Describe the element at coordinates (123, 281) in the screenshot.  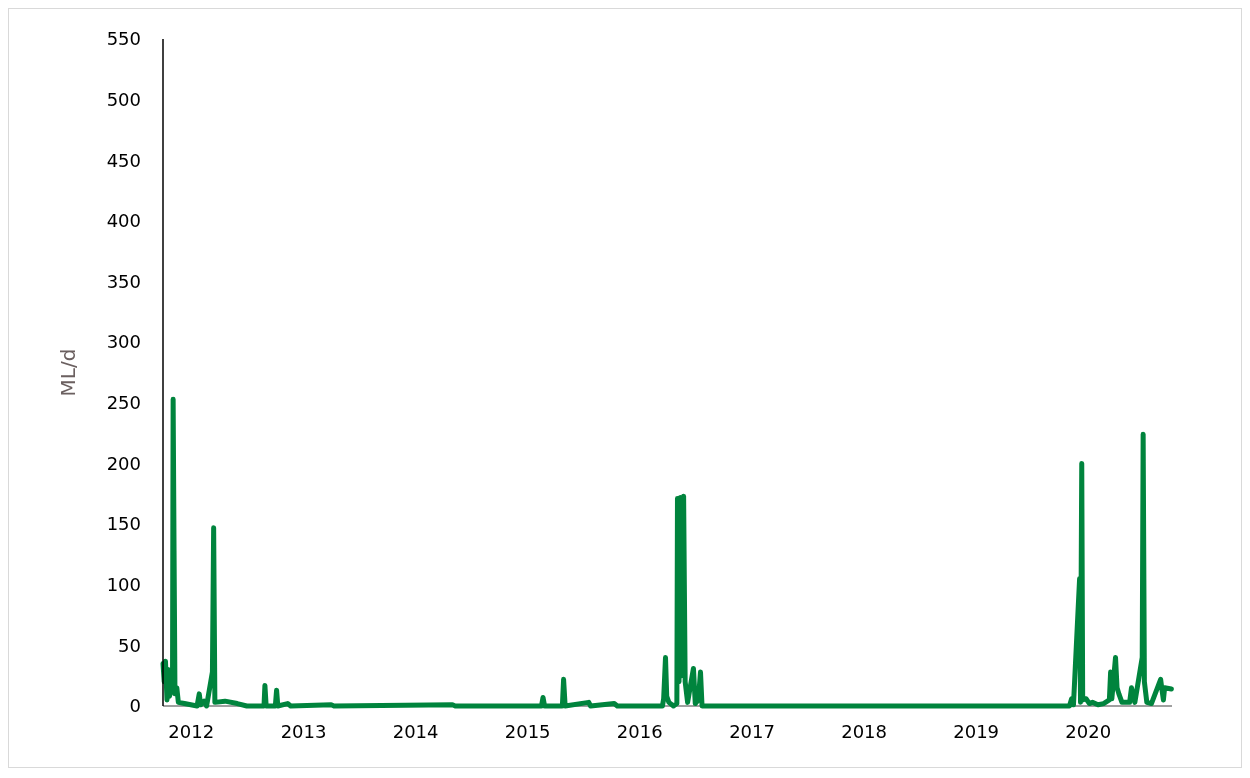
I see `y-tick-label: 350` at that location.